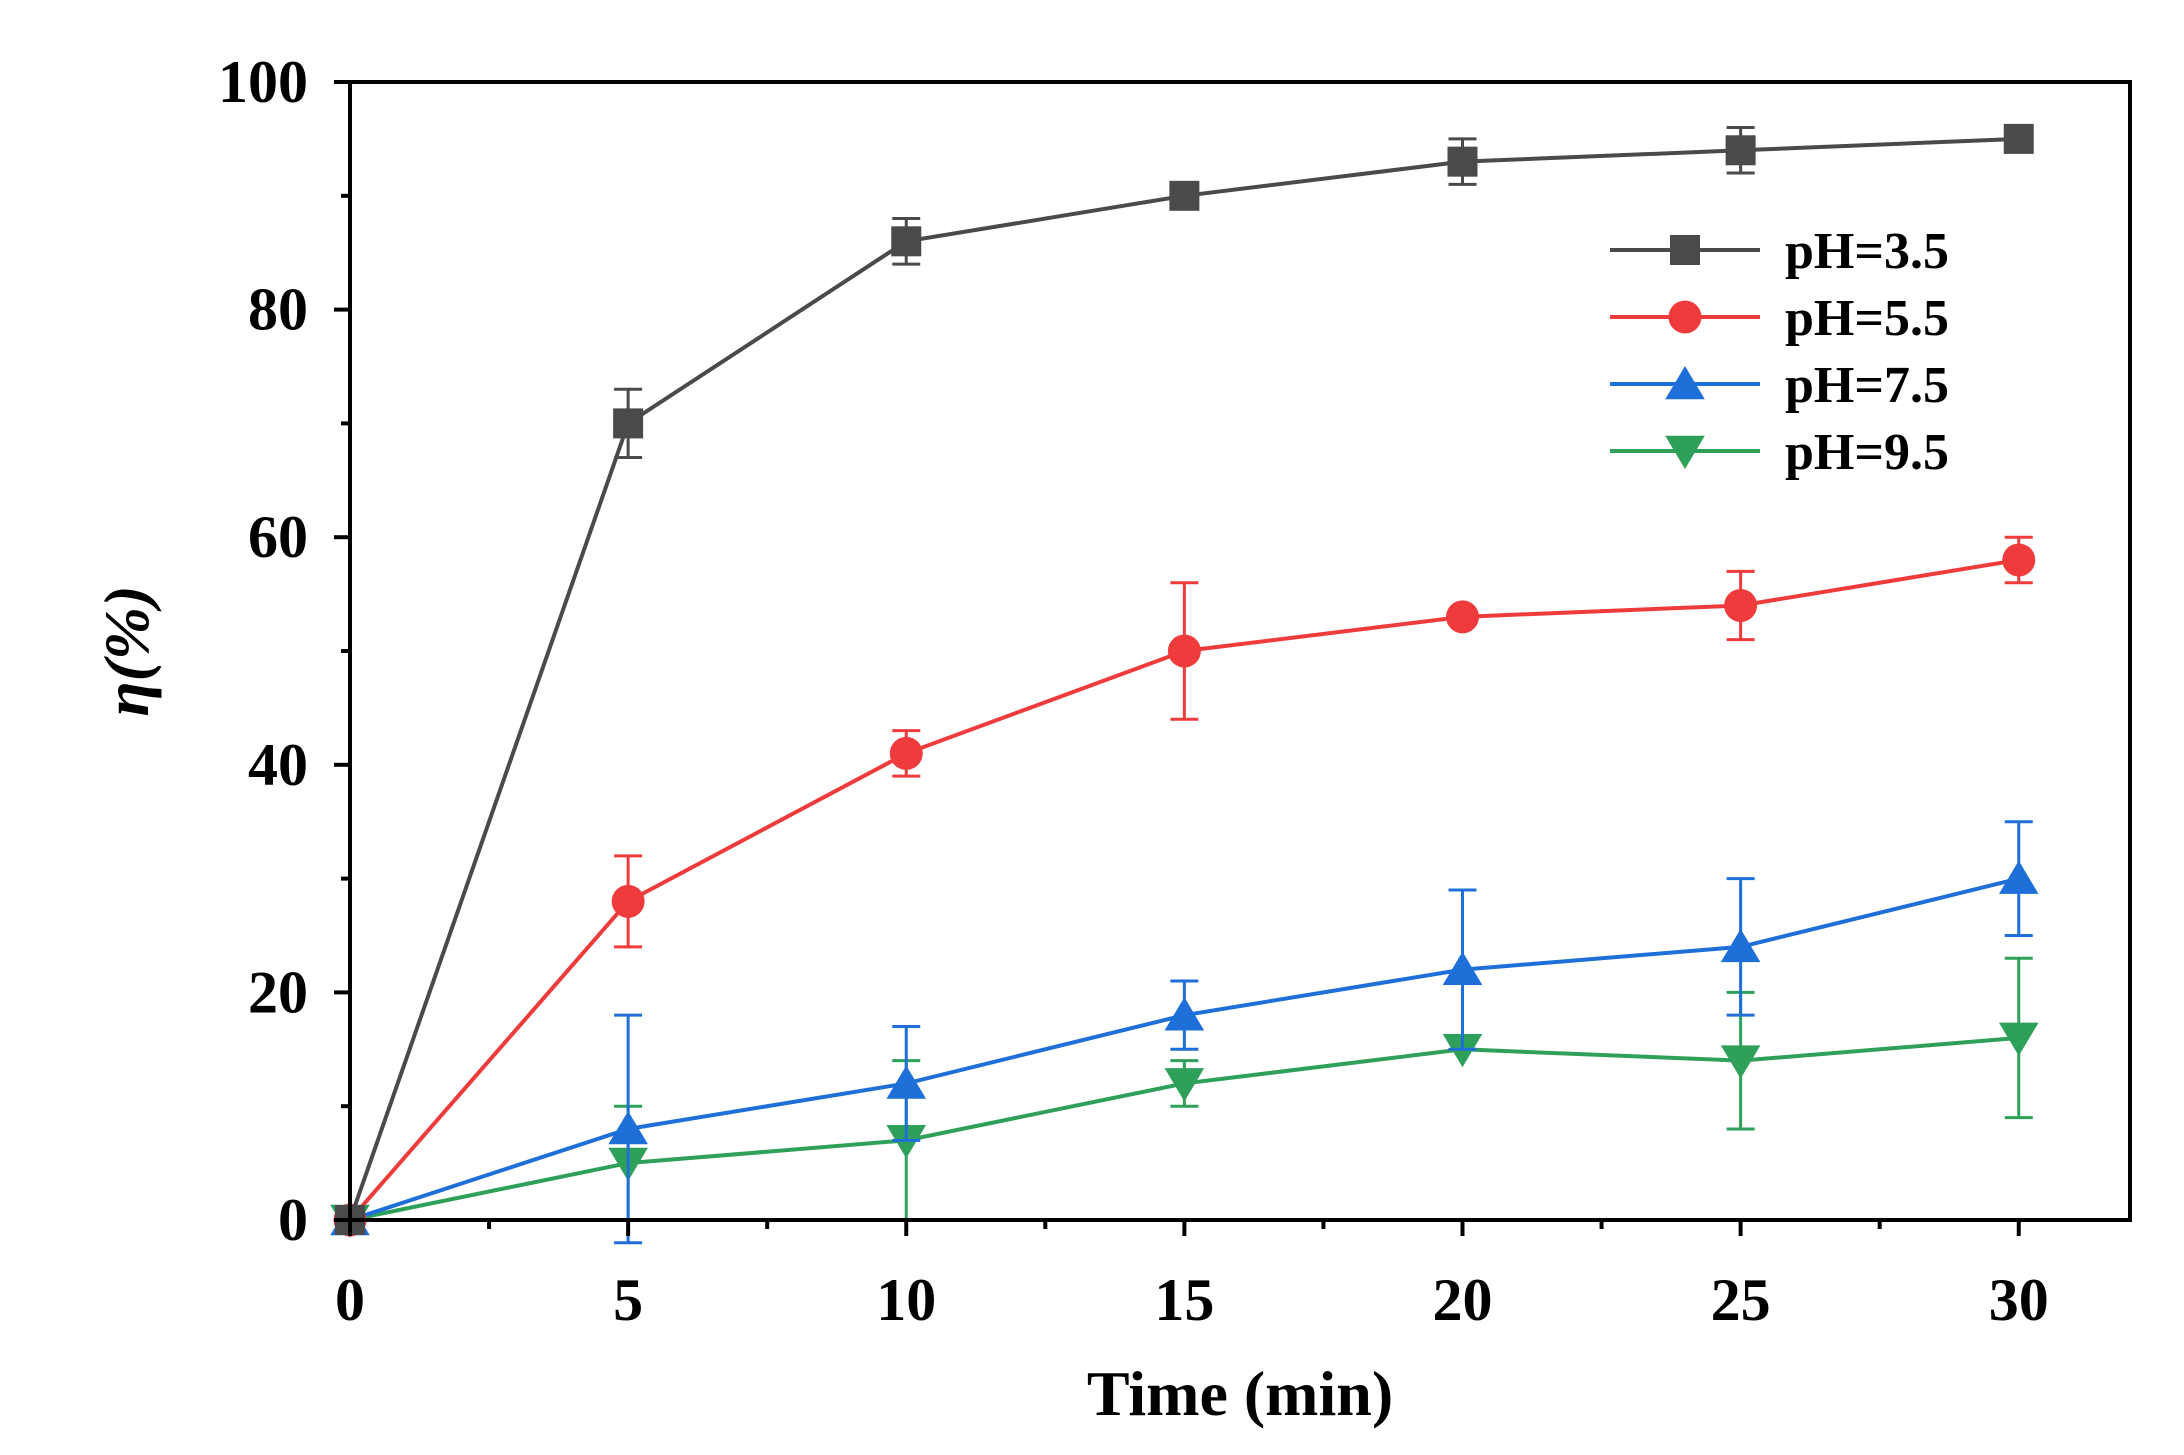 This screenshot has width=2184, height=1455. I want to click on x-tick-label: 5, so click(628, 1300).